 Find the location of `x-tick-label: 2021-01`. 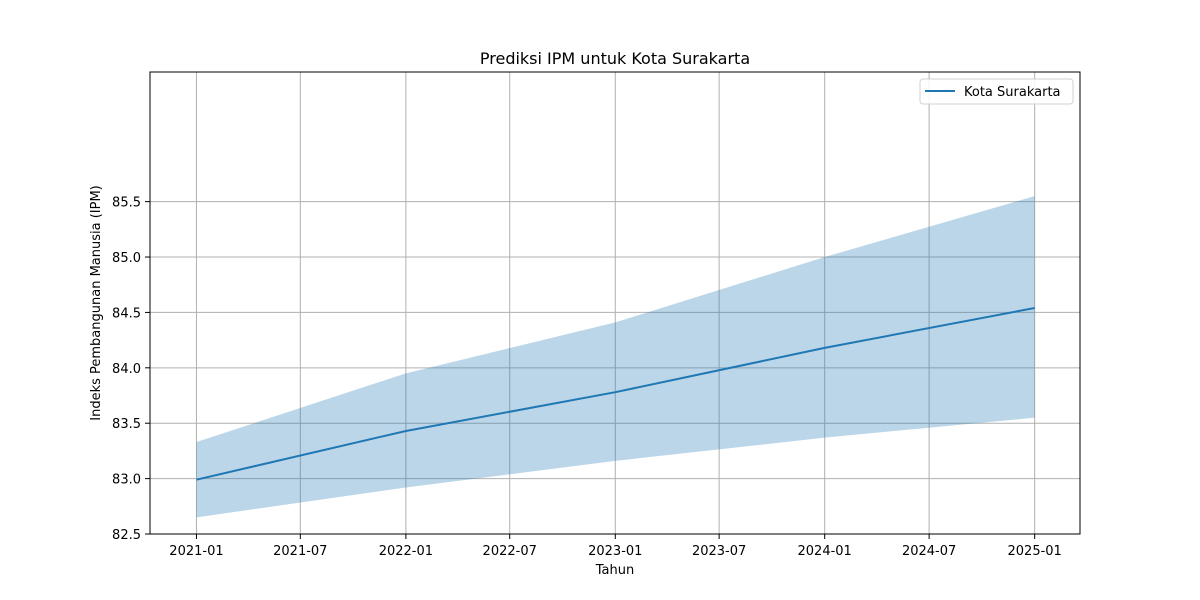

x-tick-label: 2021-01 is located at coordinates (196, 551).